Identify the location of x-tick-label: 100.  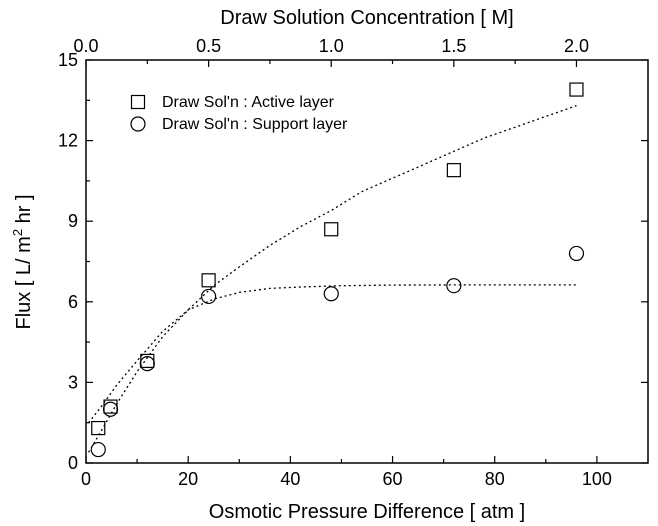
(597, 479).